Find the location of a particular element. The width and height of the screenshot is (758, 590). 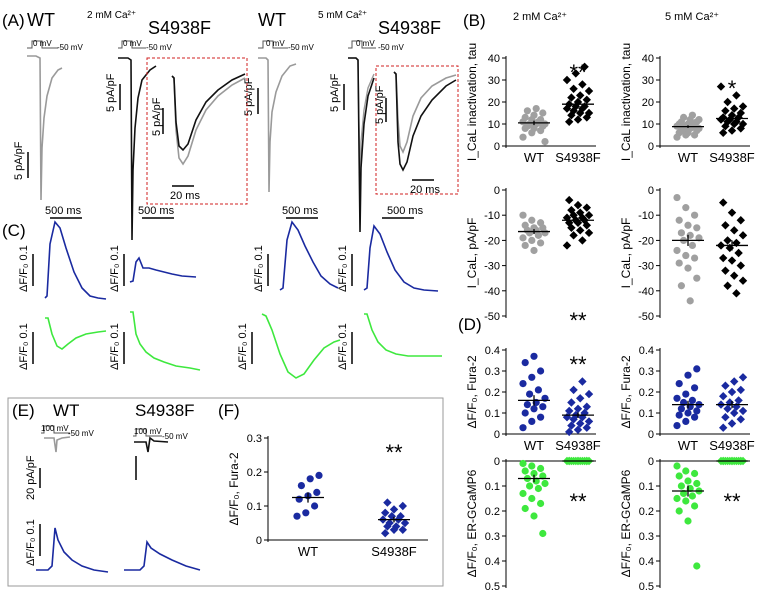

c-timebar-label-3: 500 ms is located at coordinates (300, 211).